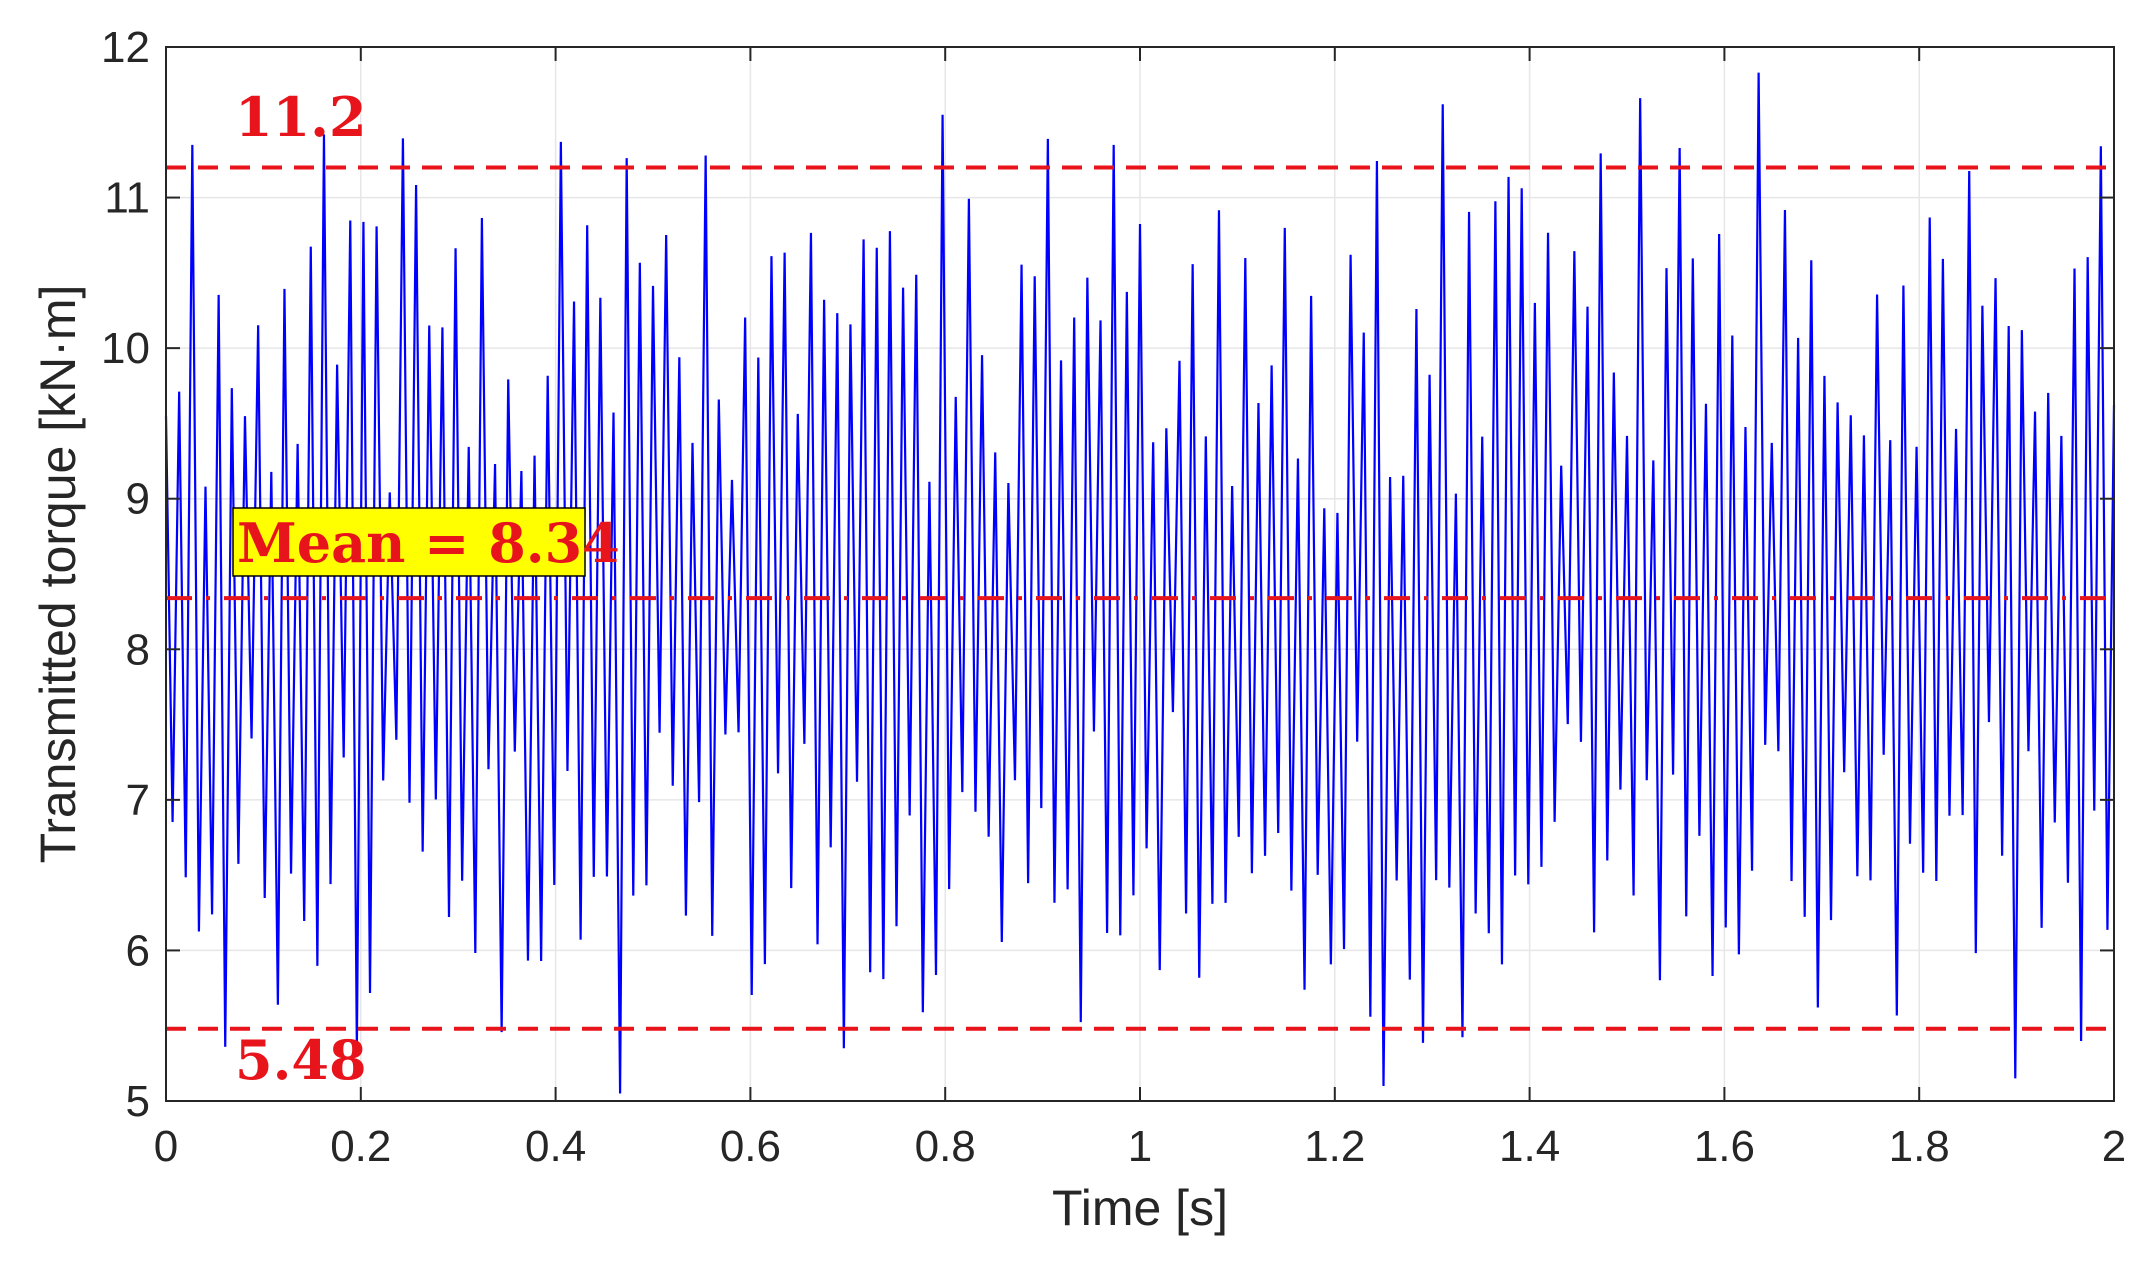 This screenshot has height=1266, width=2146. What do you see at coordinates (360, 1146) in the screenshot?
I see `x-tick-label: 0.2` at bounding box center [360, 1146].